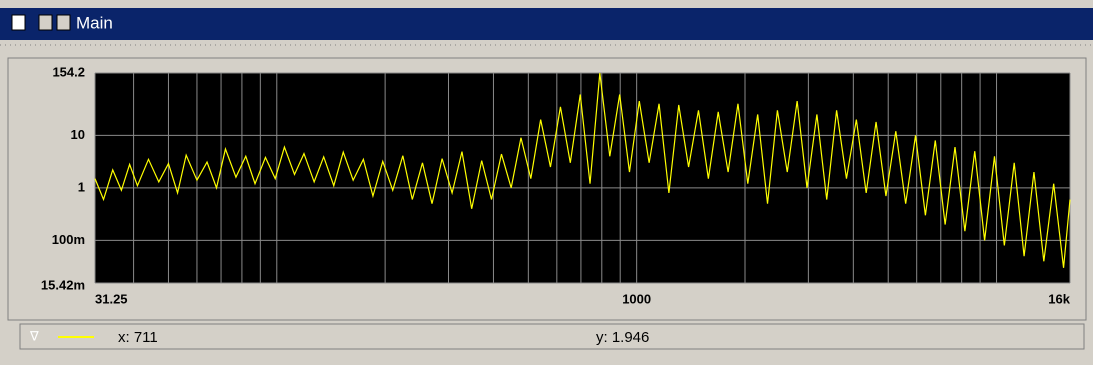  Describe the element at coordinates (81, 186) in the screenshot. I see `y-tick-label: 1` at that location.